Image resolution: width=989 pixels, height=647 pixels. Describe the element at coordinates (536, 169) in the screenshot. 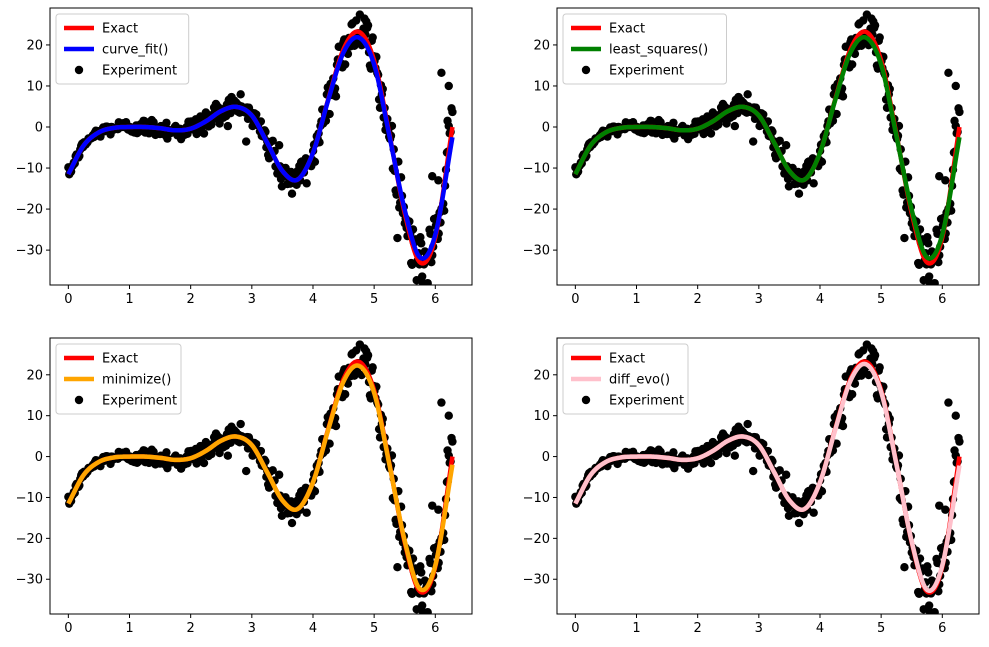

I see `y-tick-label: −10` at that location.